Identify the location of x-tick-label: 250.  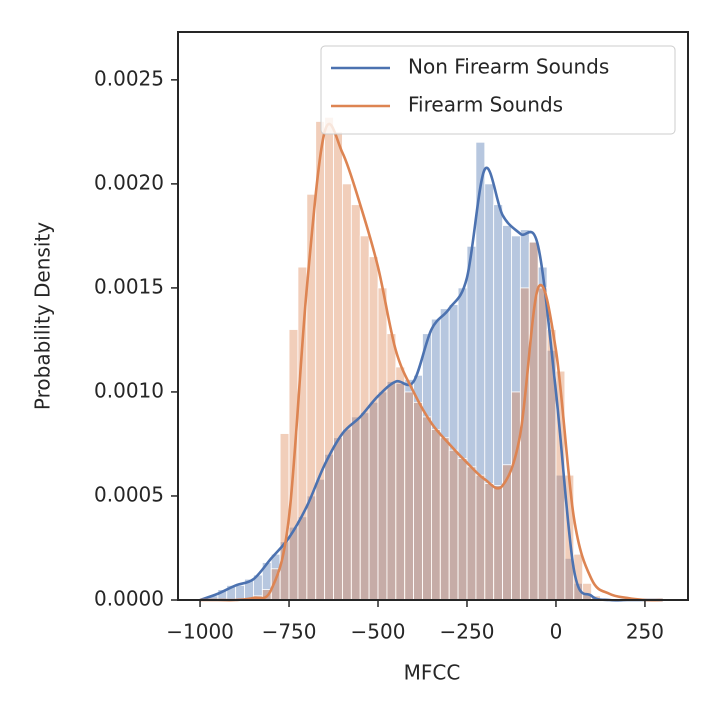
(645, 632).